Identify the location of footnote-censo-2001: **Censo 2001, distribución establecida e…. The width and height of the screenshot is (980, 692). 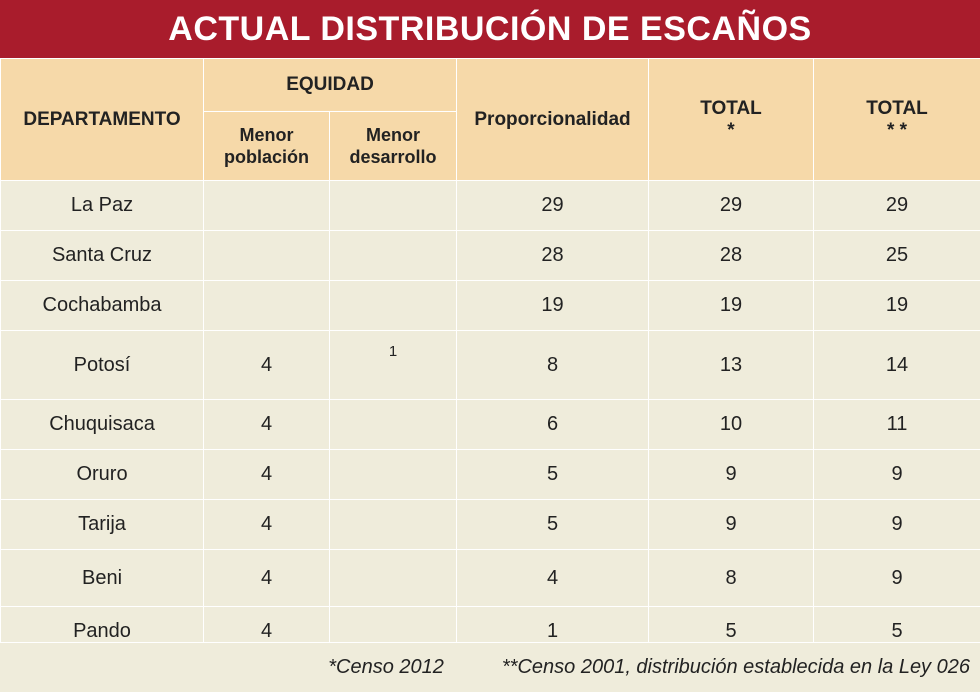
(736, 667).